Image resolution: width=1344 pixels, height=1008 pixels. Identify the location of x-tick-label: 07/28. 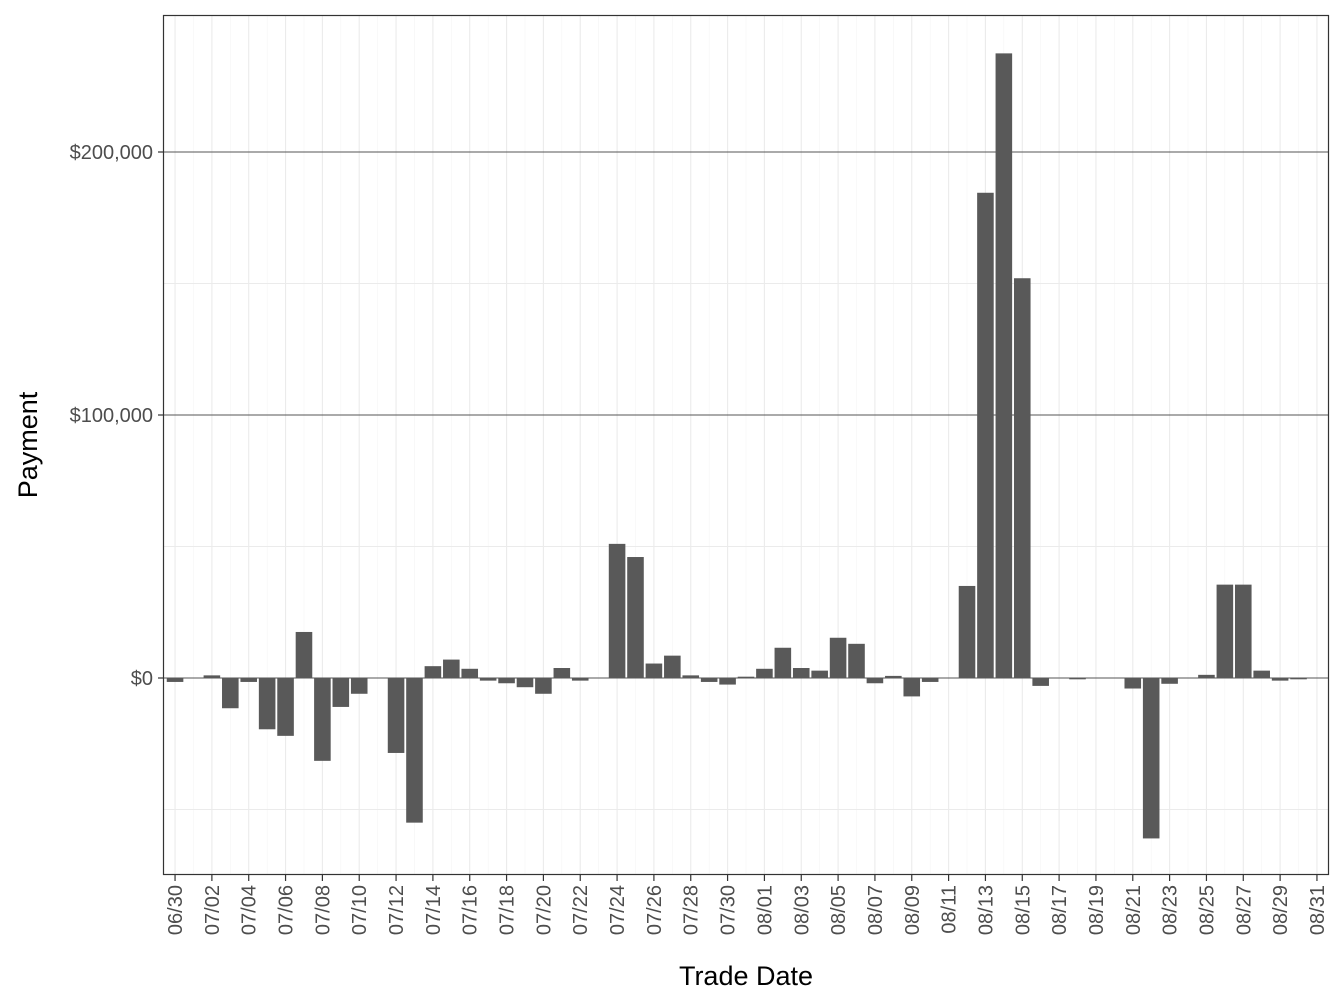
(692, 910).